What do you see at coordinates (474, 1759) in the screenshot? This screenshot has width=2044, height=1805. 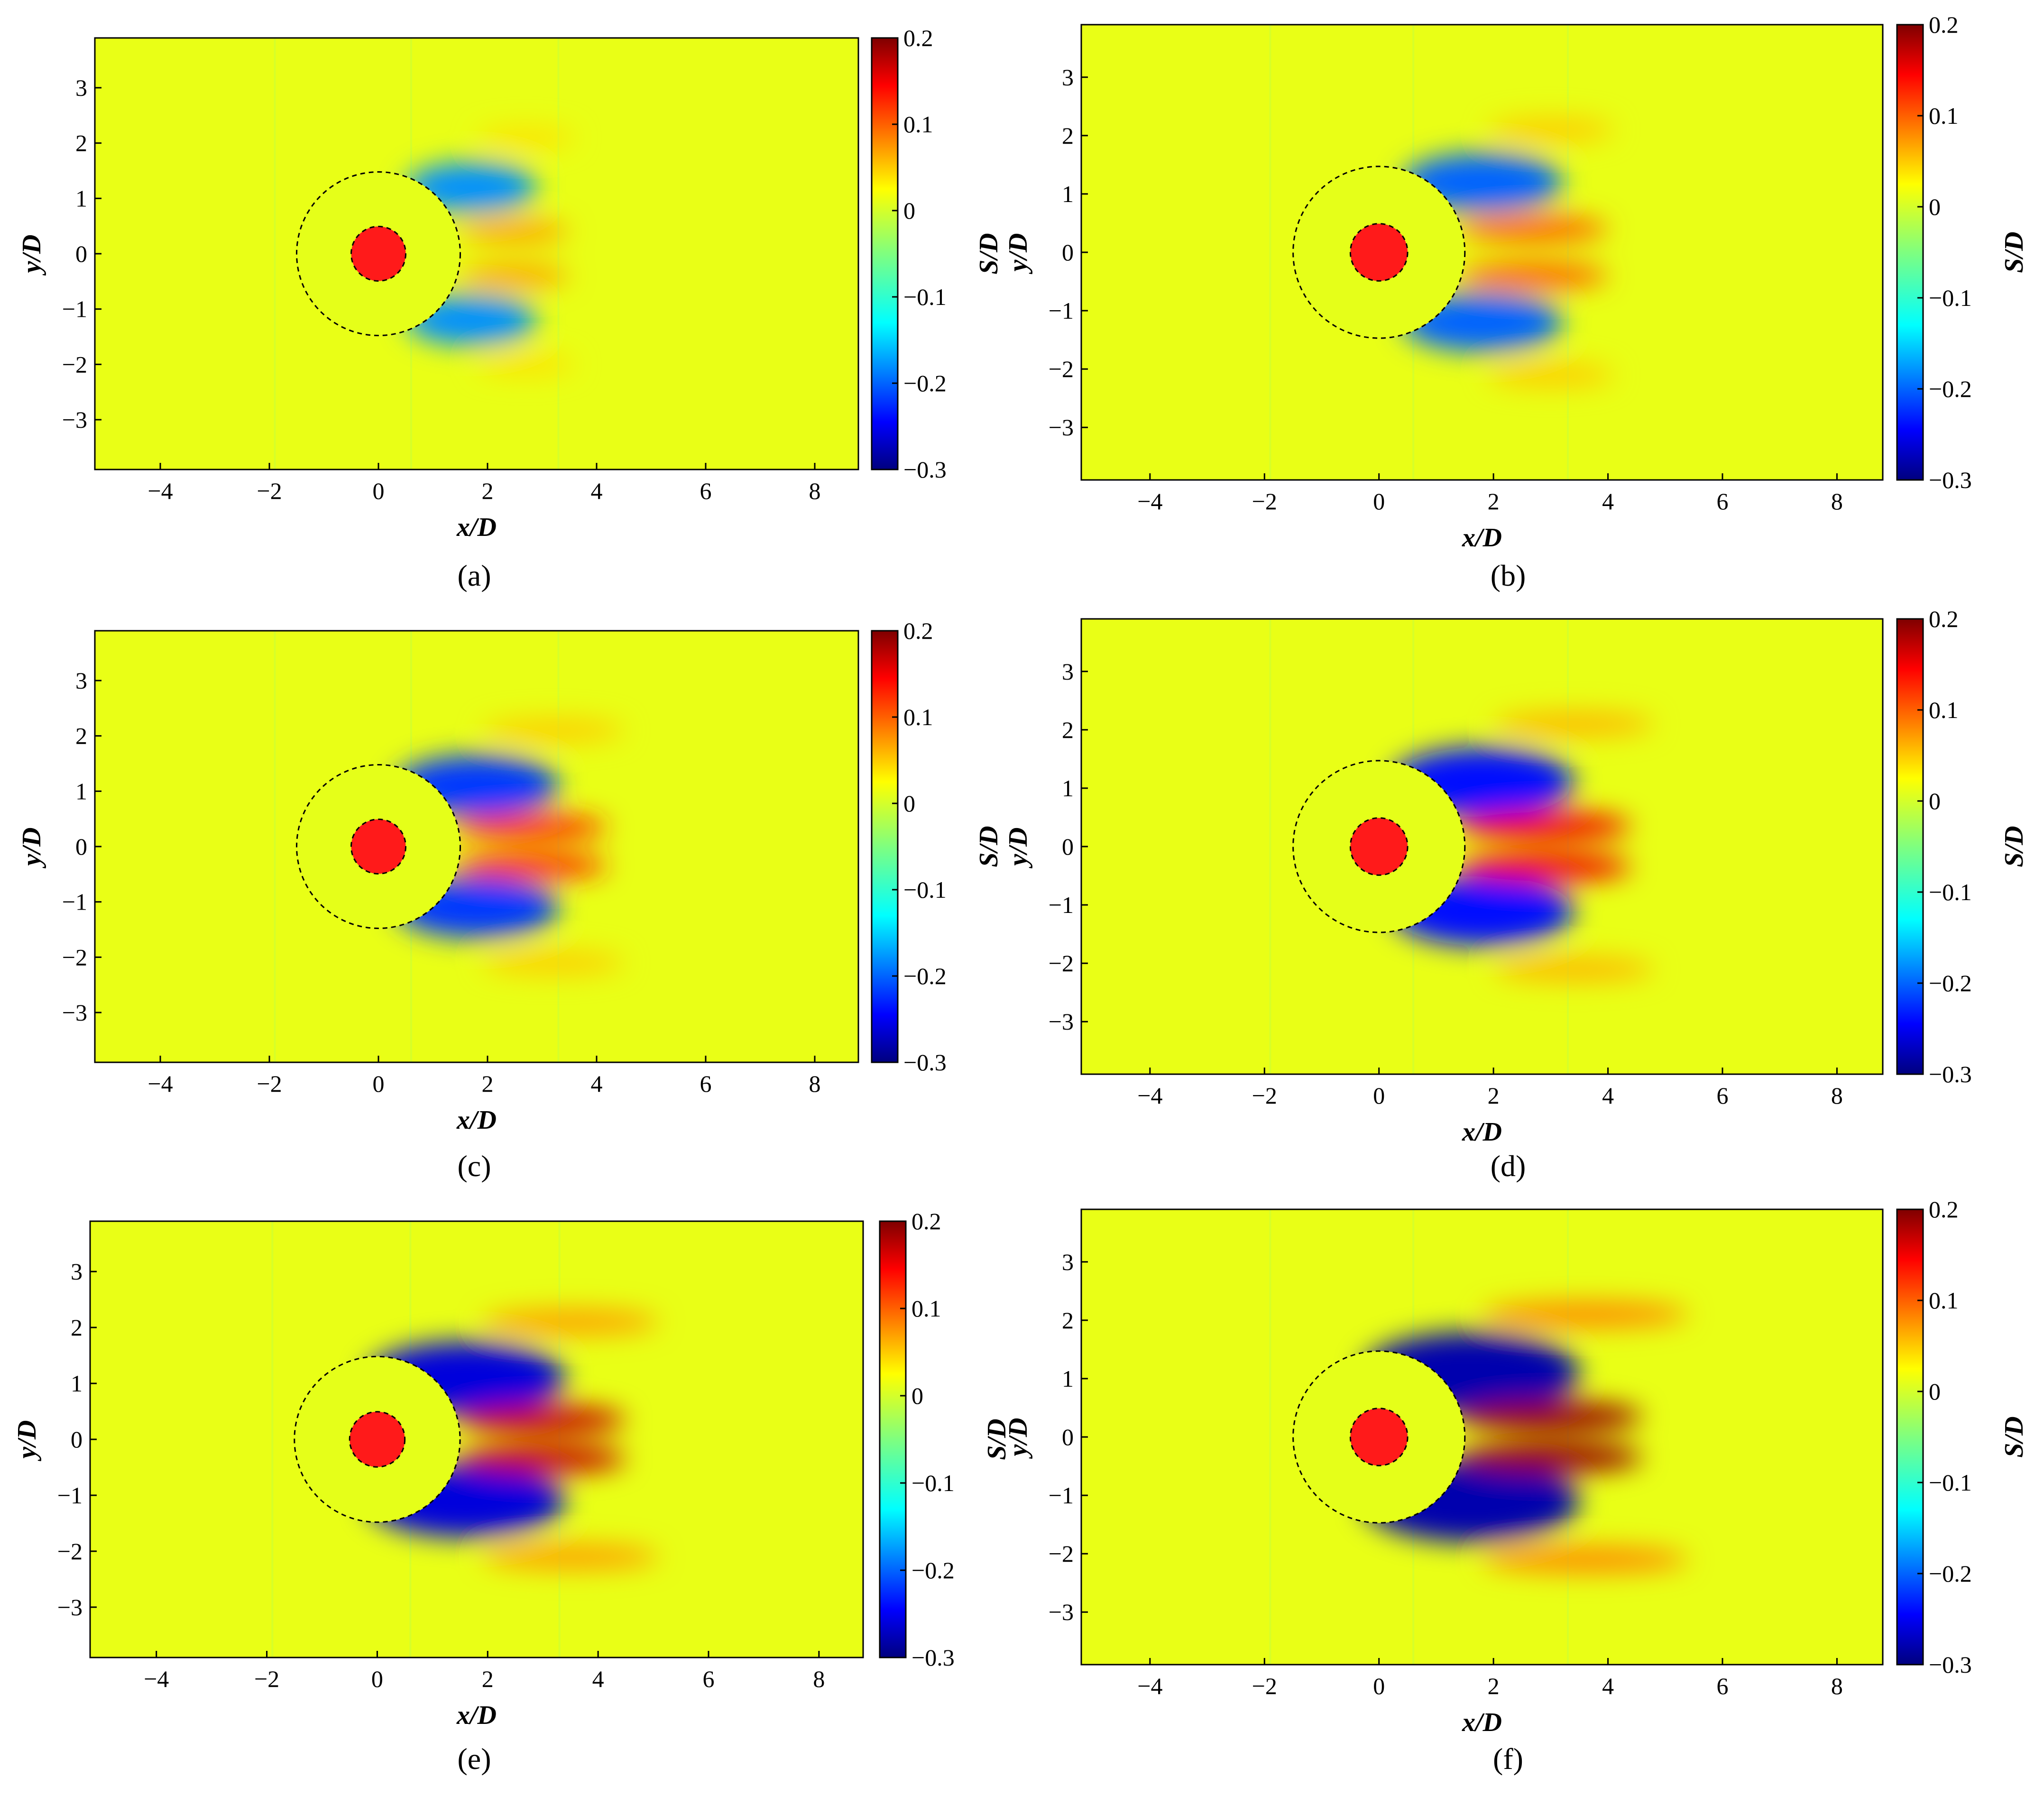 I see `panel-label: (e)` at bounding box center [474, 1759].